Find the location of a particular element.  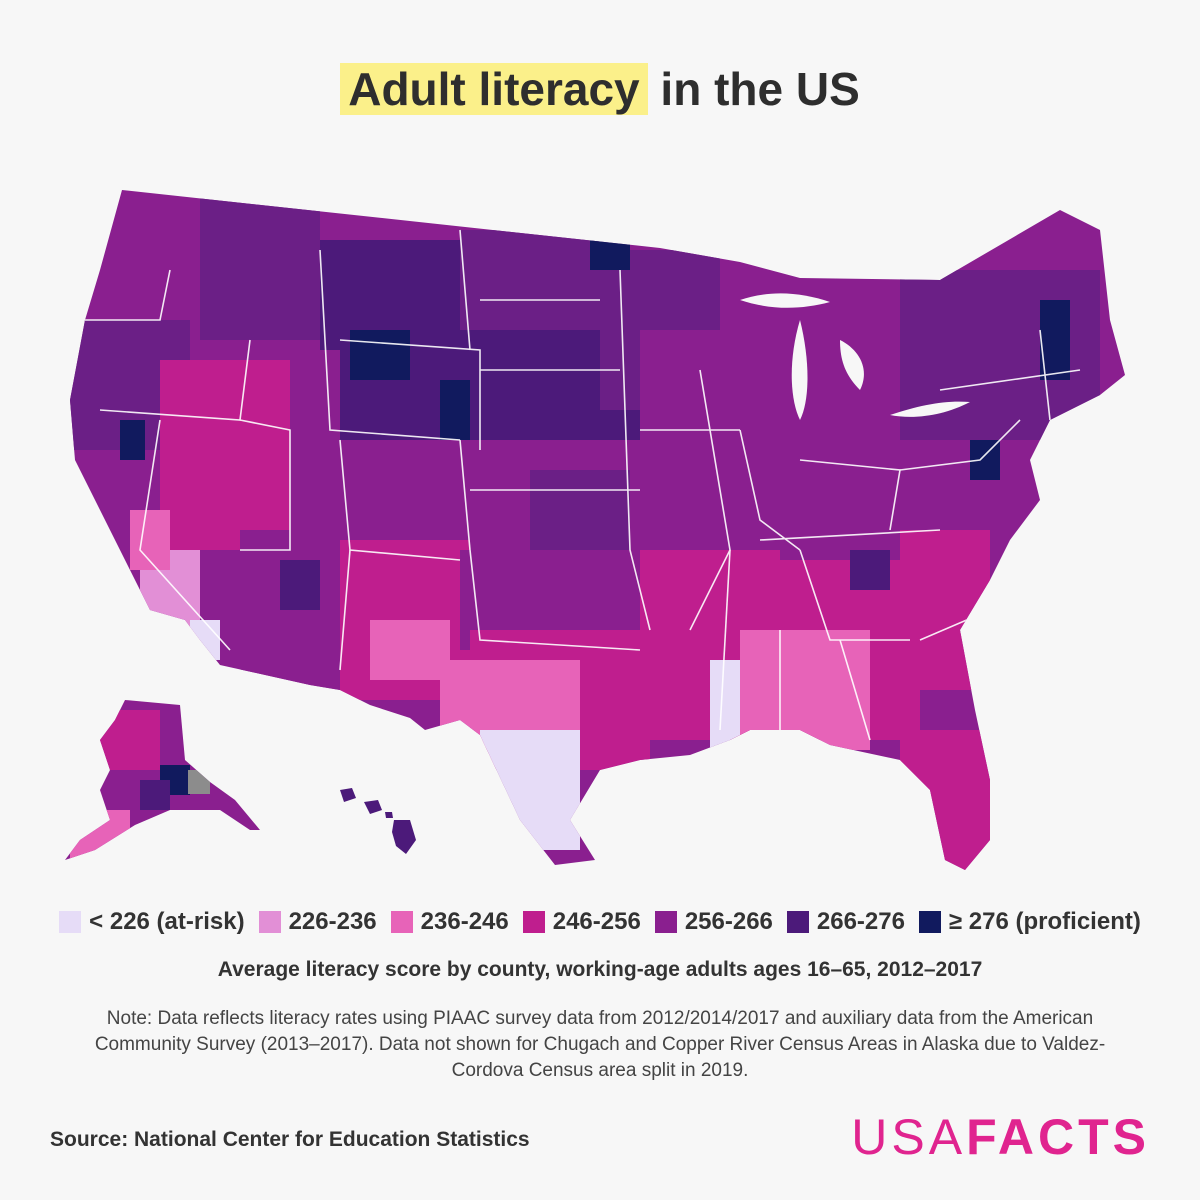

great-lakes is located at coordinates (855, 356).